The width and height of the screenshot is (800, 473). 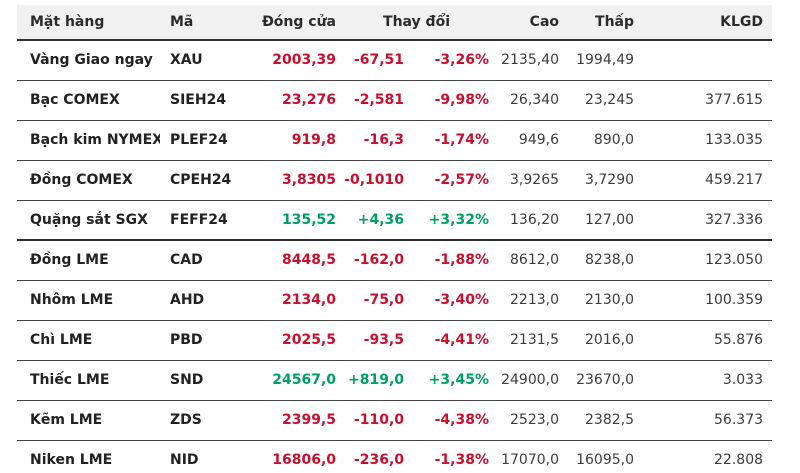 I want to click on commodity-code-cell: AHD, so click(x=187, y=300).